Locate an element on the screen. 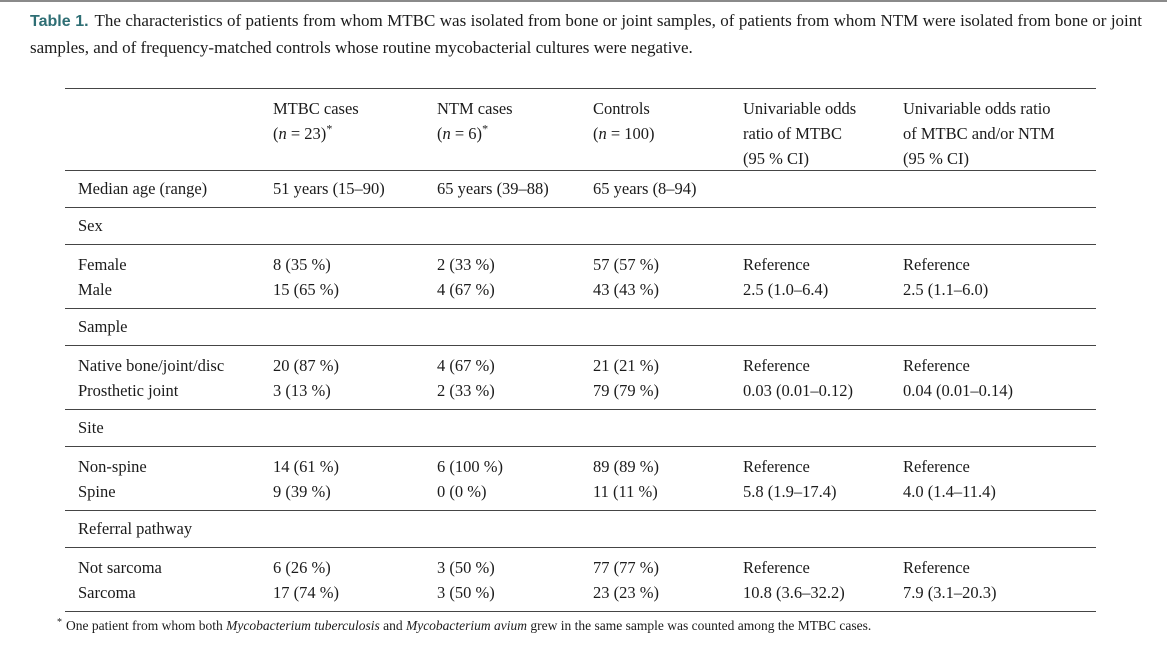 The width and height of the screenshot is (1167, 659). section-title: Sample is located at coordinates (103, 326).